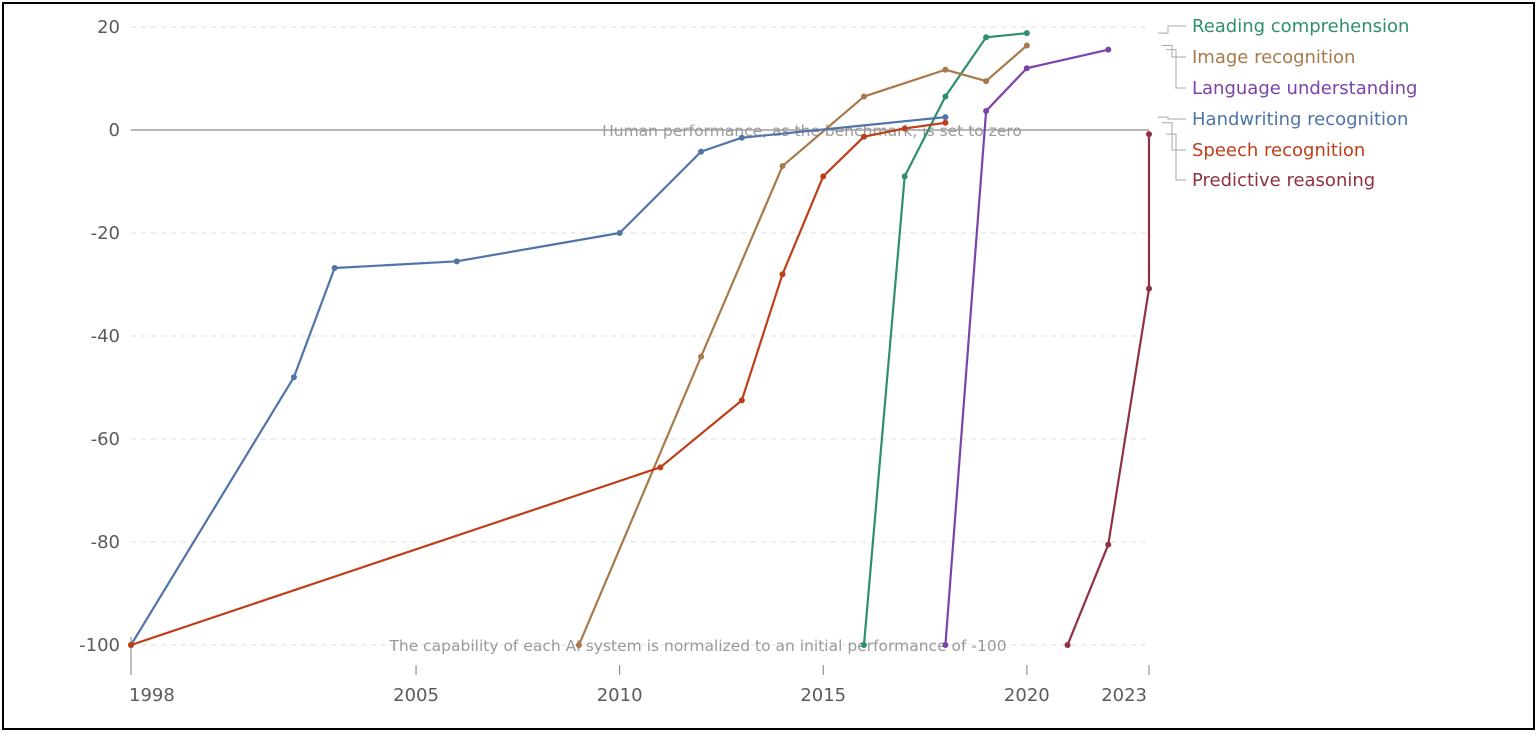 The width and height of the screenshot is (1540, 734). I want to click on legend-label: Handwriting recognition, so click(1300, 119).